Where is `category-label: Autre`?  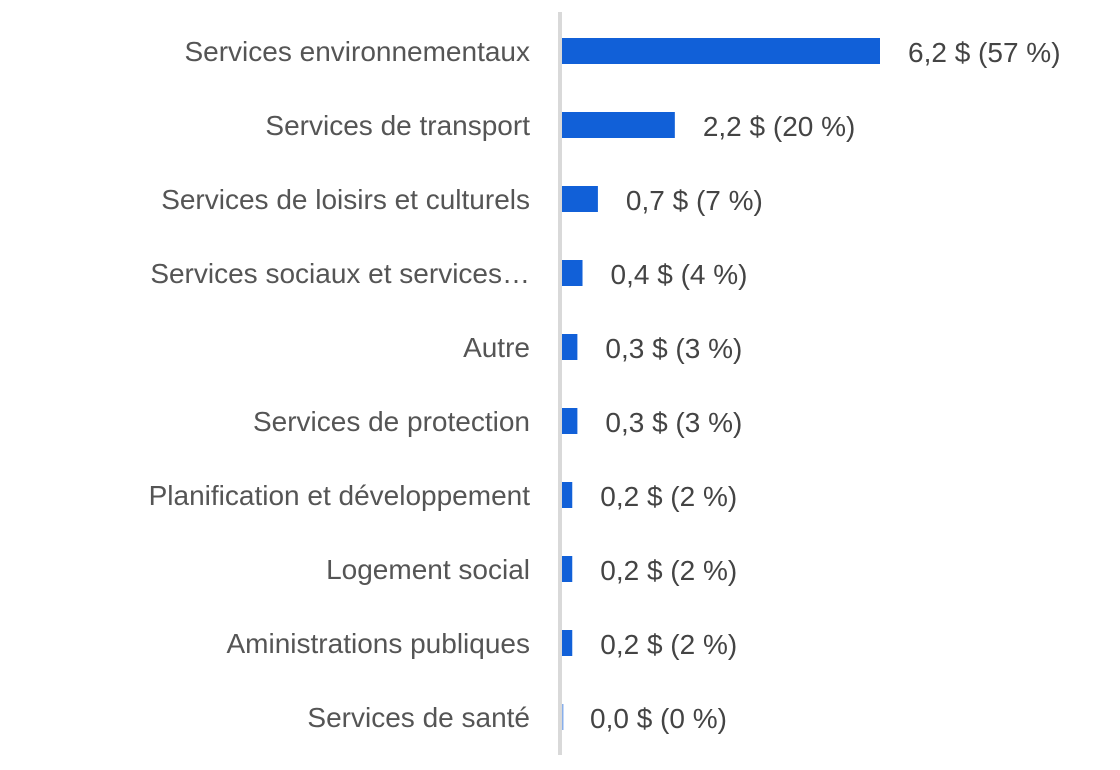
category-label: Autre is located at coordinates (496, 347).